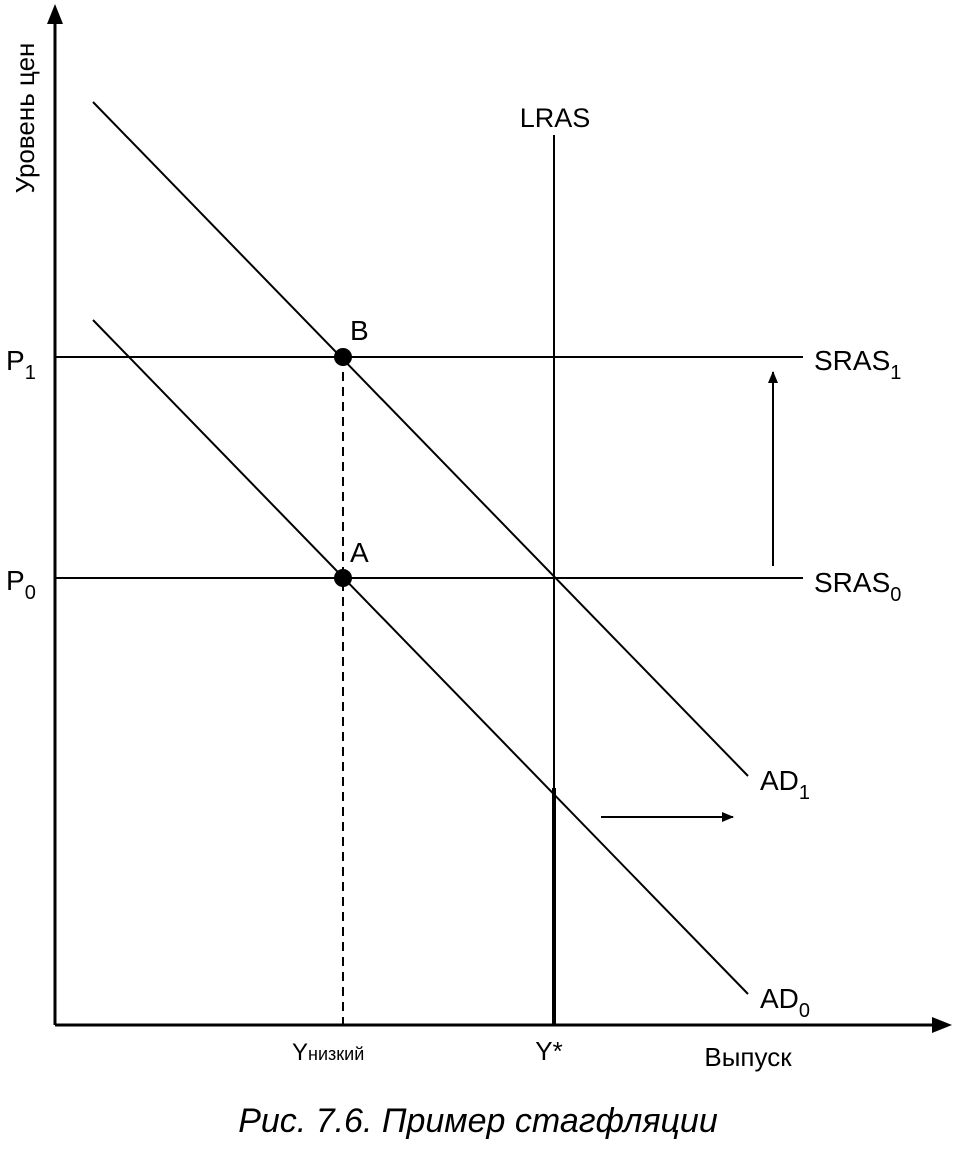 The height and width of the screenshot is (1151, 956). Describe the element at coordinates (748, 1057) in the screenshot. I see `x-axis-label: Выпуск` at that location.